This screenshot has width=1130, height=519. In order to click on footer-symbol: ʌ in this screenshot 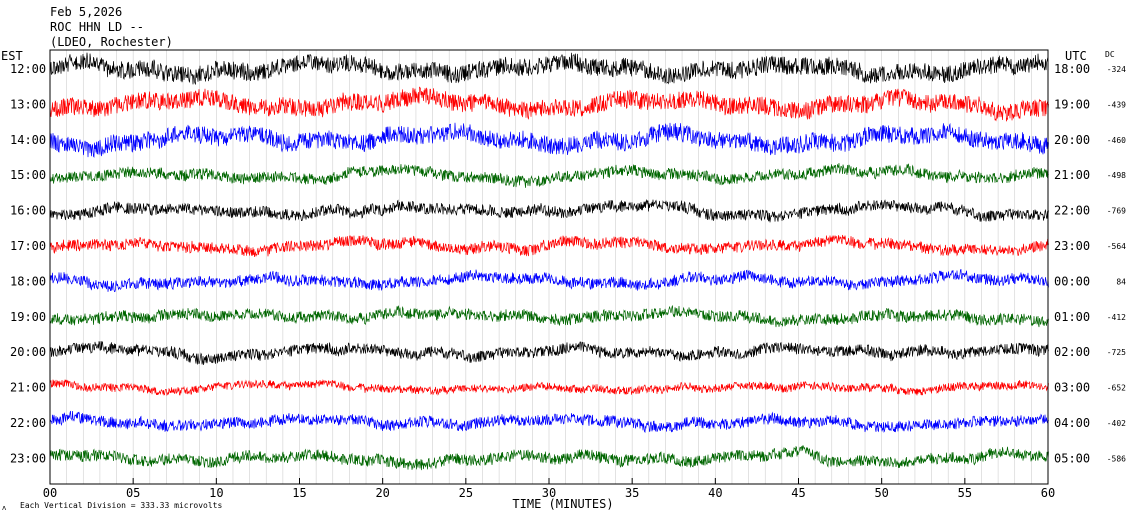, I will do `click(4, 508)`.